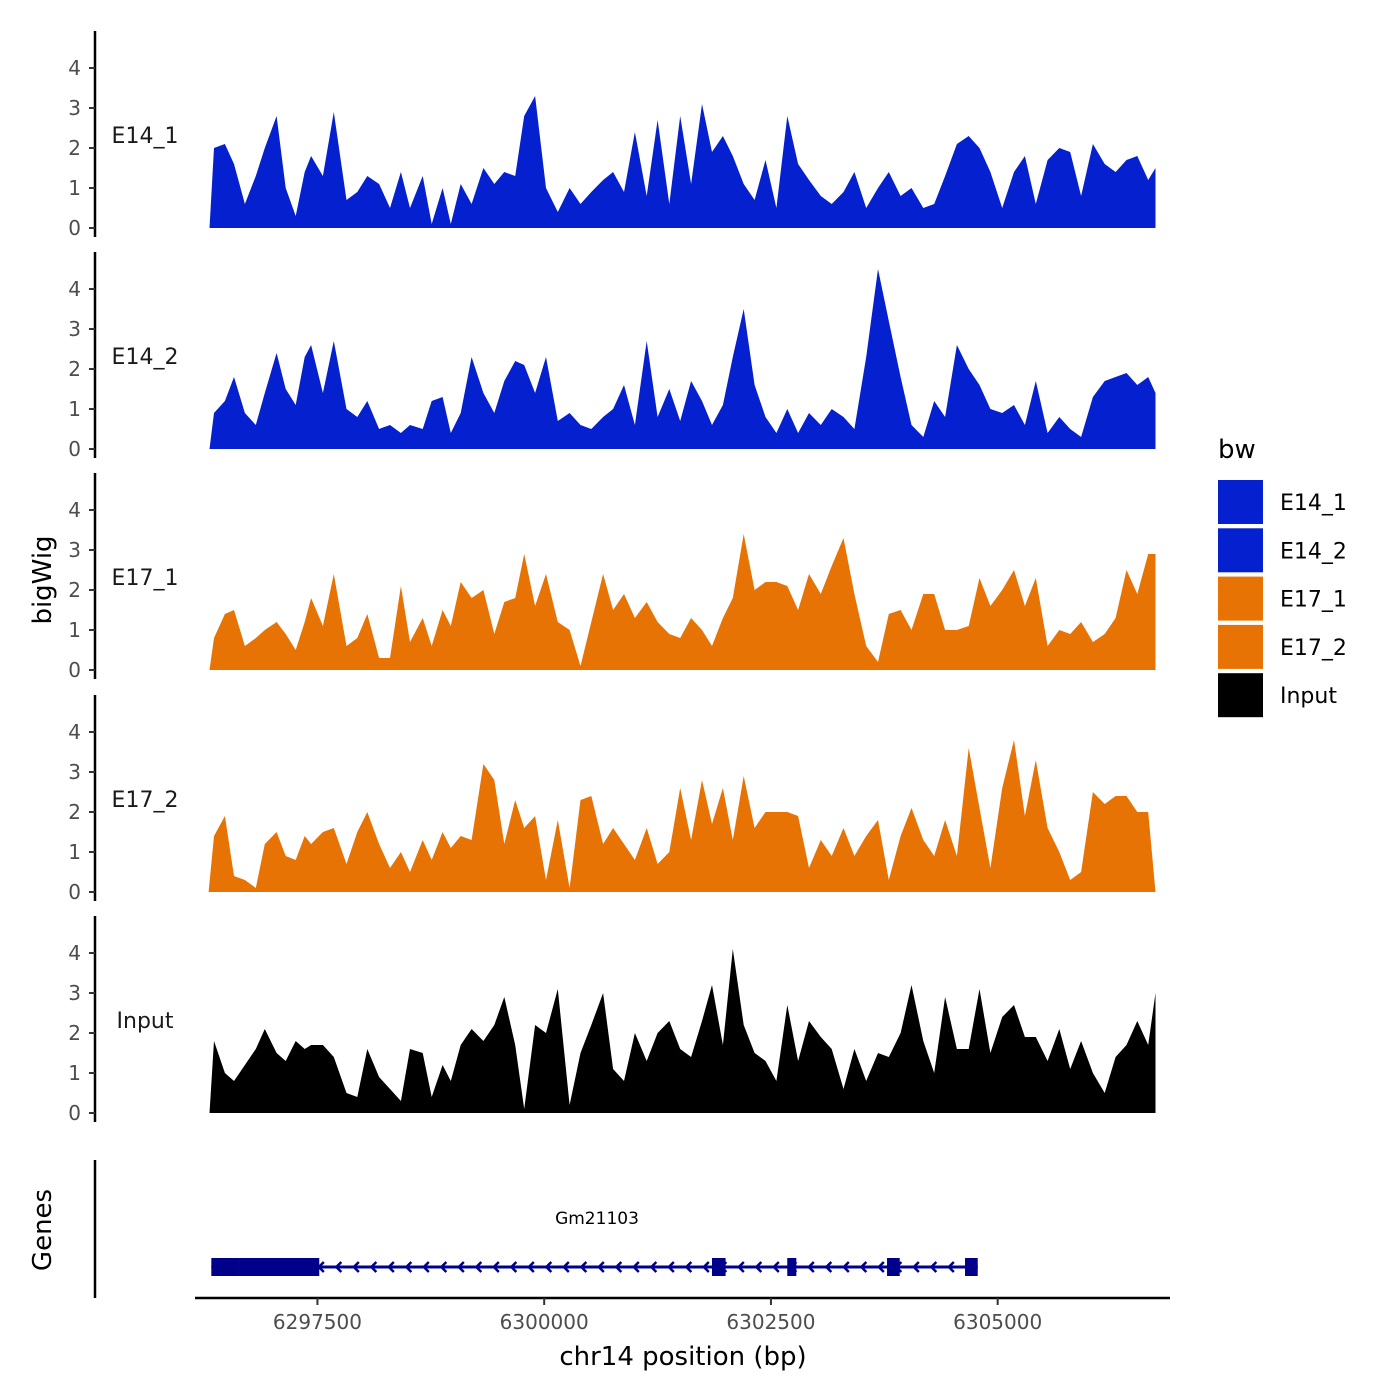  I want to click on genes-axis-title: Genes, so click(43, 1230).